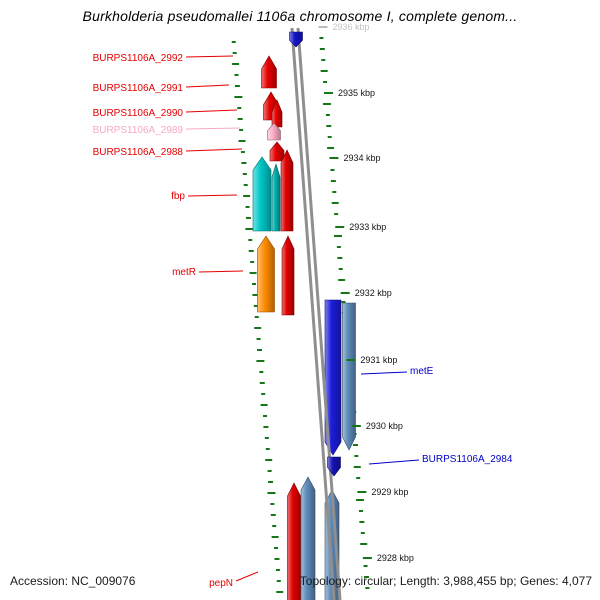  Describe the element at coordinates (373, 293) in the screenshot. I see `axis-tick-label: 2932 kbp` at that location.